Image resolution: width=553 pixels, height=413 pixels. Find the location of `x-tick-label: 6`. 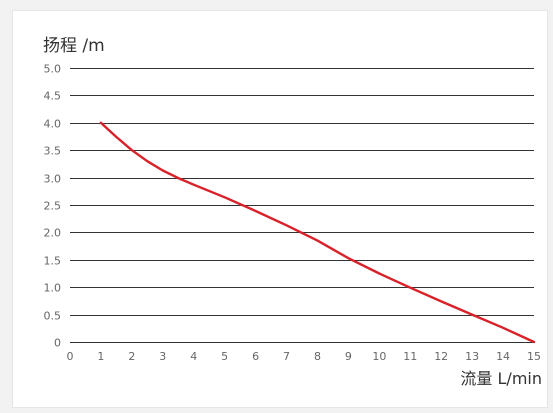

x-tick-label: 6 is located at coordinates (255, 356).